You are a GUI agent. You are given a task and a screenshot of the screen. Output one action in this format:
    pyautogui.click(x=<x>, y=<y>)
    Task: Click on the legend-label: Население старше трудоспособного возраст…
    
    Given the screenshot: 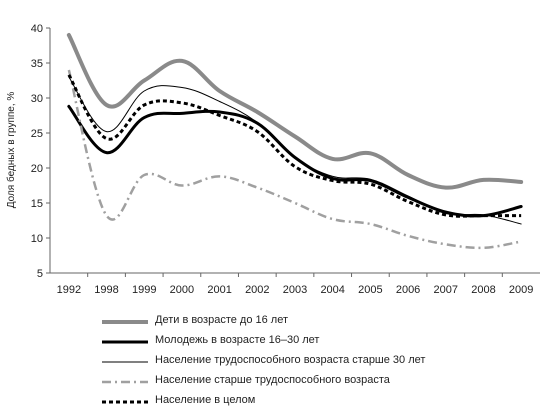 What is the action you would take?
    pyautogui.click(x=272, y=380)
    